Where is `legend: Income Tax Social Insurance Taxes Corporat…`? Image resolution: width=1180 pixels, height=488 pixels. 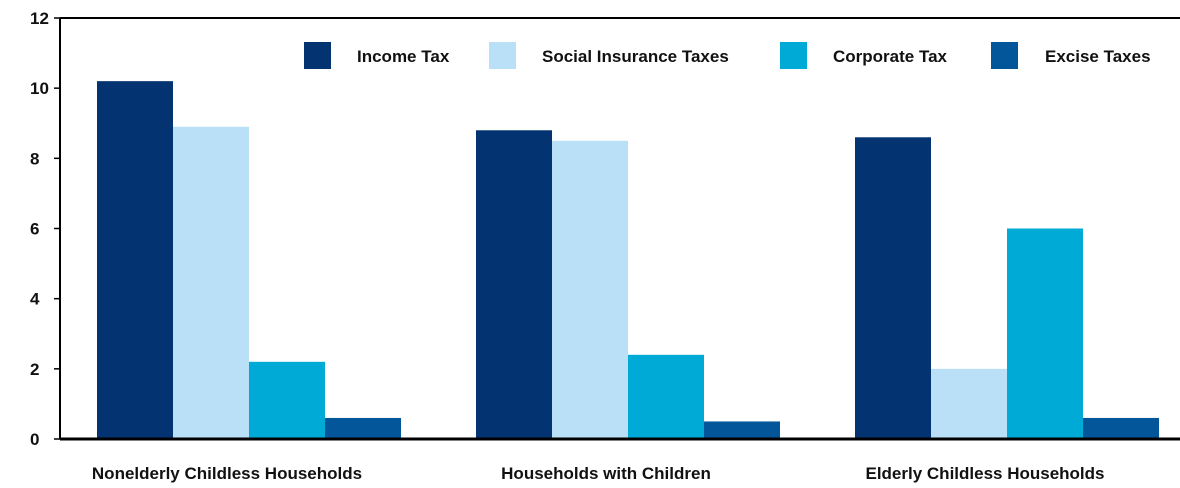
legend: Income Tax Social Insurance Taxes Corporat… is located at coordinates (727, 55).